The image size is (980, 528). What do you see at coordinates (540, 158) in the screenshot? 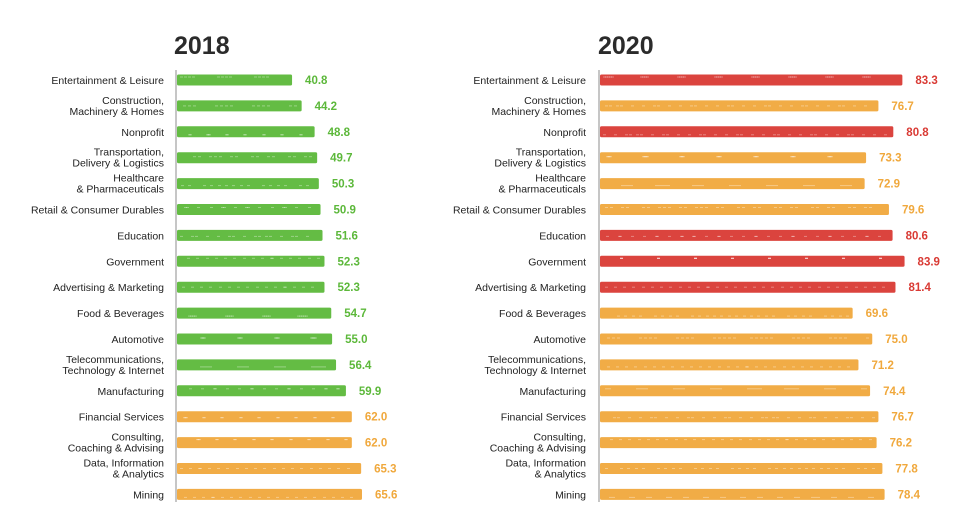
I see `category-label: Transportation, Delivery & Logistics` at bounding box center [540, 158].